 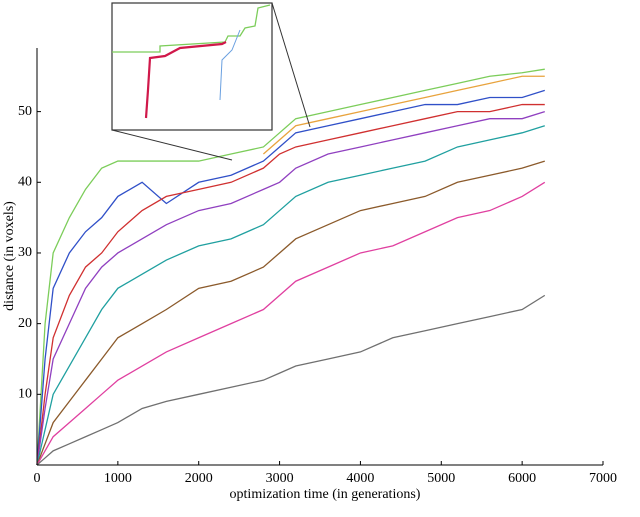 What do you see at coordinates (25, 394) in the screenshot?
I see `y-tick-label: 10` at bounding box center [25, 394].